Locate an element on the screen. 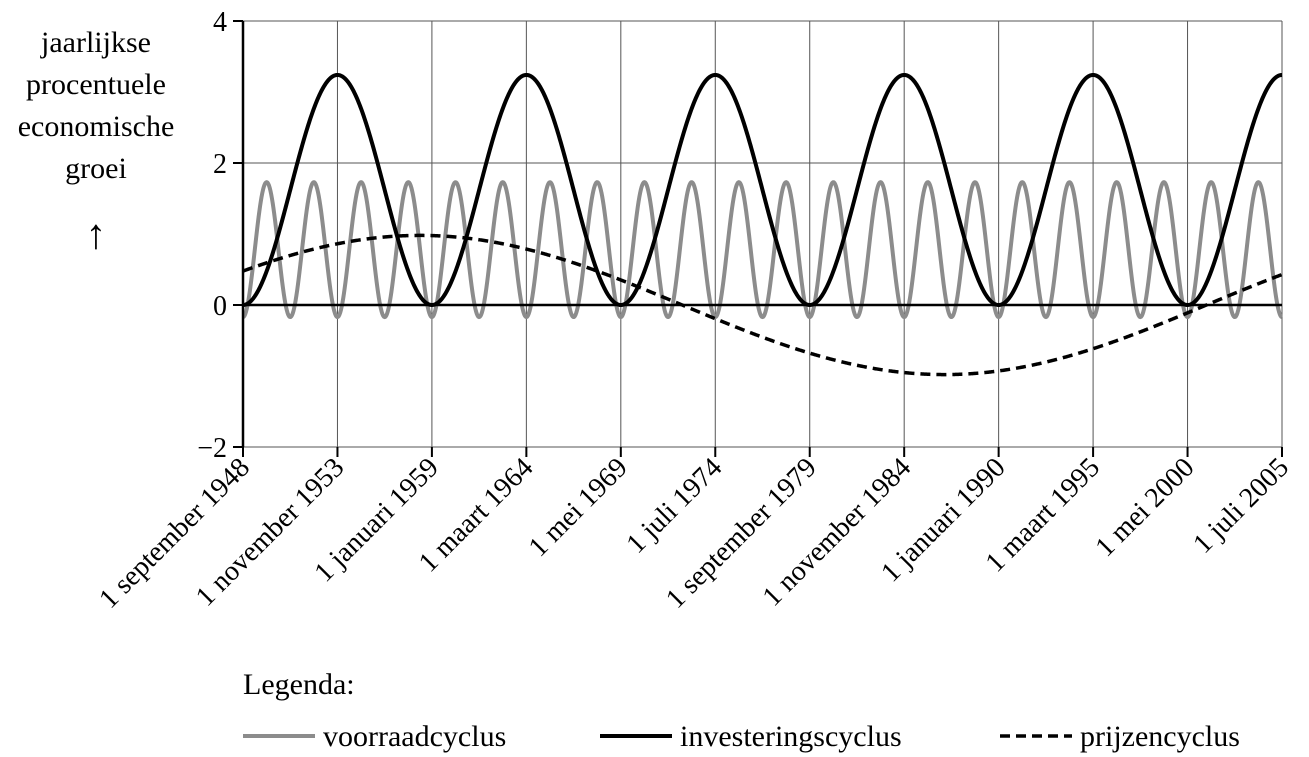 Image resolution: width=1309 pixels, height=757 pixels. y-axis-label: jaarlijkse procentuele economische groei ↑ is located at coordinates (96, 142).